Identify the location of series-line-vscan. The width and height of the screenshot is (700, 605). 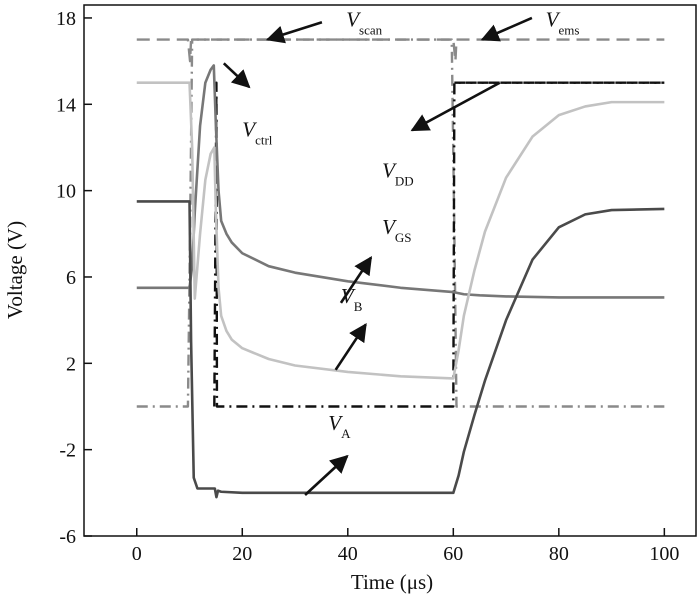
(400, 50).